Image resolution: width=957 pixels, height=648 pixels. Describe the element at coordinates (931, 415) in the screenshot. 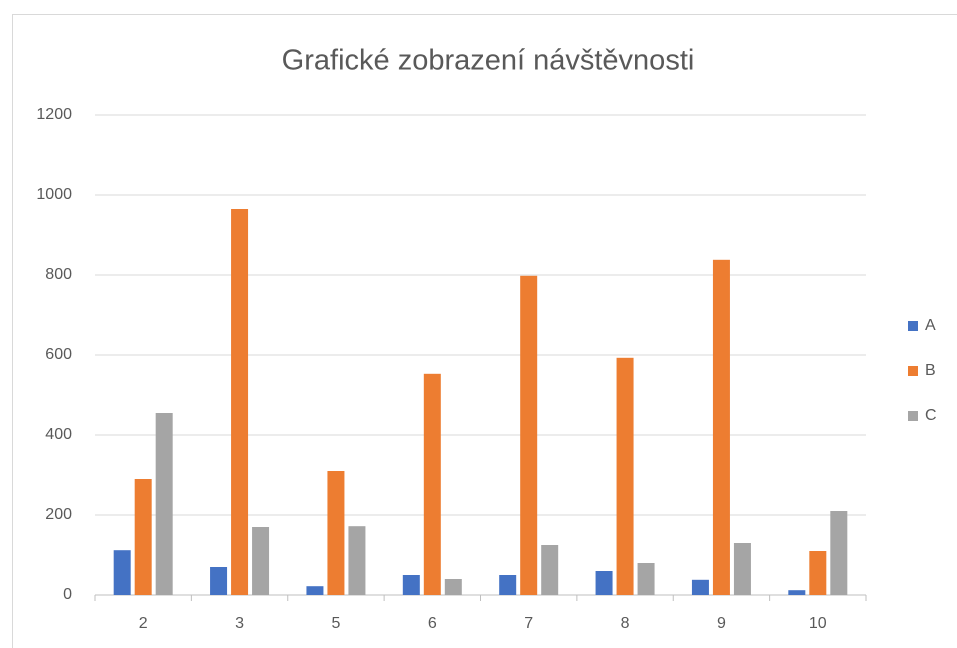

I see `legend-label: C` at that location.